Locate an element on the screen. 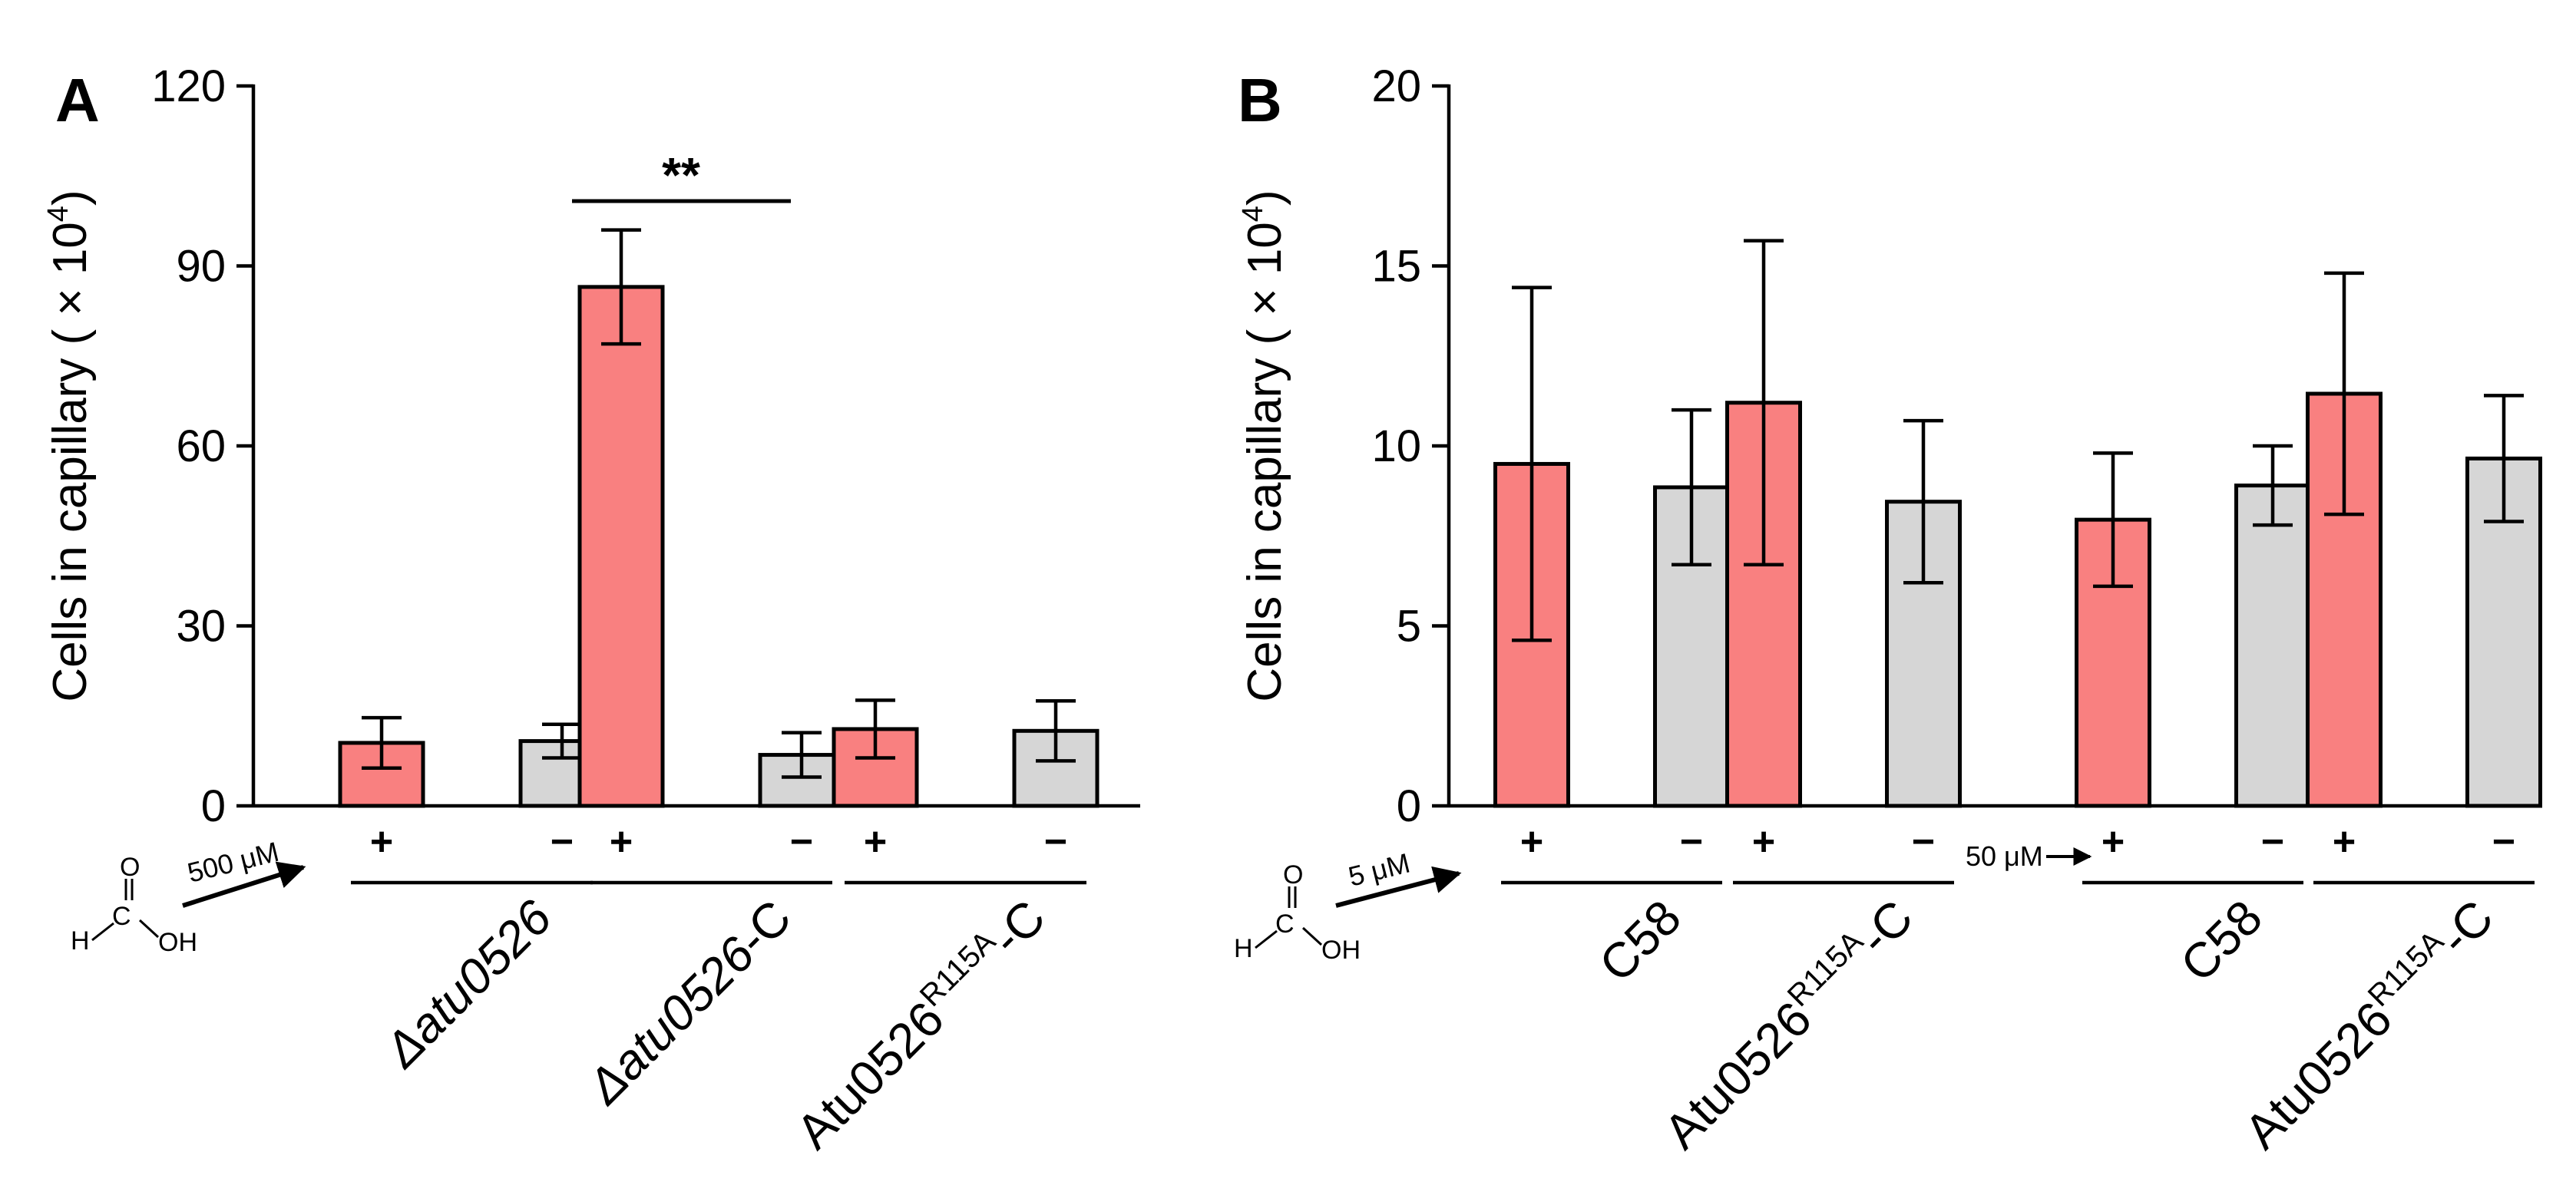 The image size is (2576, 1185). panel-a-mol-c: C is located at coordinates (121, 916).